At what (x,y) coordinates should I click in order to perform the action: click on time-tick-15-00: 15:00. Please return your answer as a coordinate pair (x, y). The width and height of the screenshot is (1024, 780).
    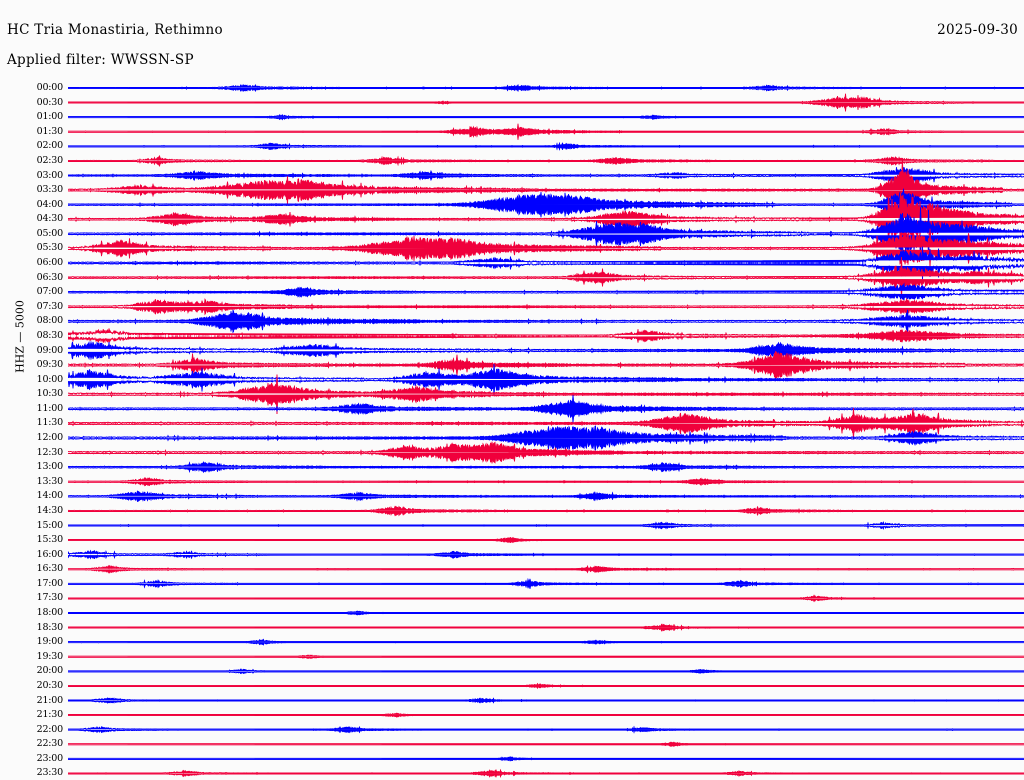
    Looking at the image, I should click on (50, 526).